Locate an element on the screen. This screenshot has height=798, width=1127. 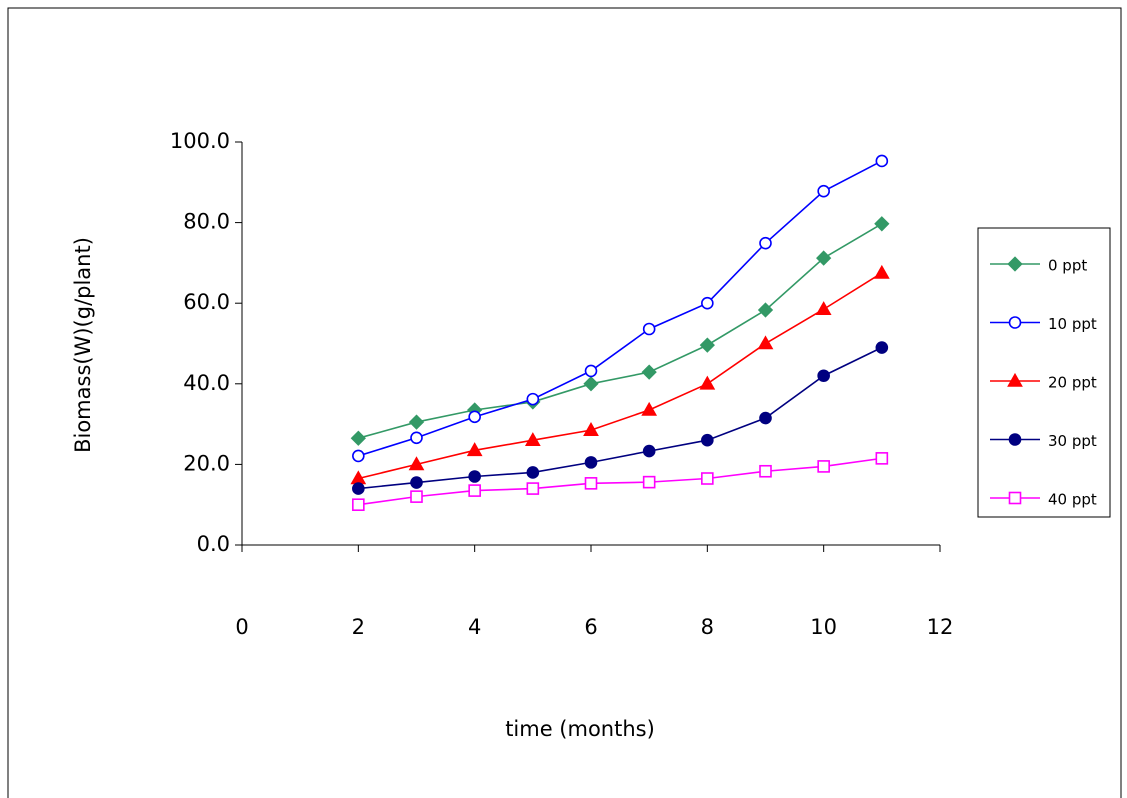
legend-item: 10 ppt is located at coordinates (1043, 324).